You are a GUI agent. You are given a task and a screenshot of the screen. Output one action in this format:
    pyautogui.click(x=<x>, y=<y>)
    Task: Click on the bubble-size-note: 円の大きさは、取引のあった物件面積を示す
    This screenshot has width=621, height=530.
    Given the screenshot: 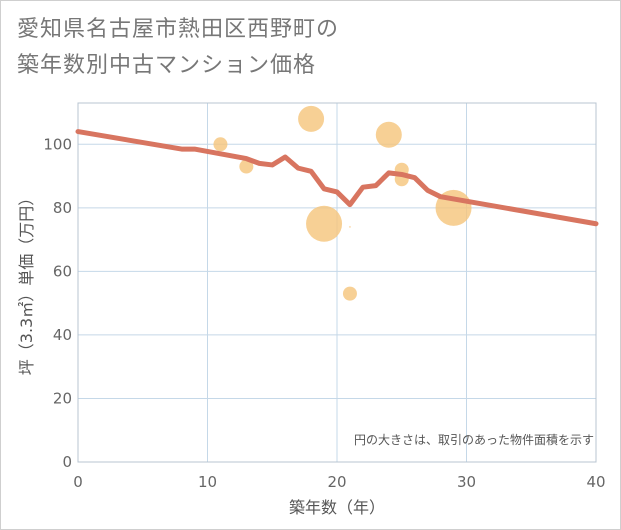 What is the action you would take?
    pyautogui.click(x=474, y=439)
    